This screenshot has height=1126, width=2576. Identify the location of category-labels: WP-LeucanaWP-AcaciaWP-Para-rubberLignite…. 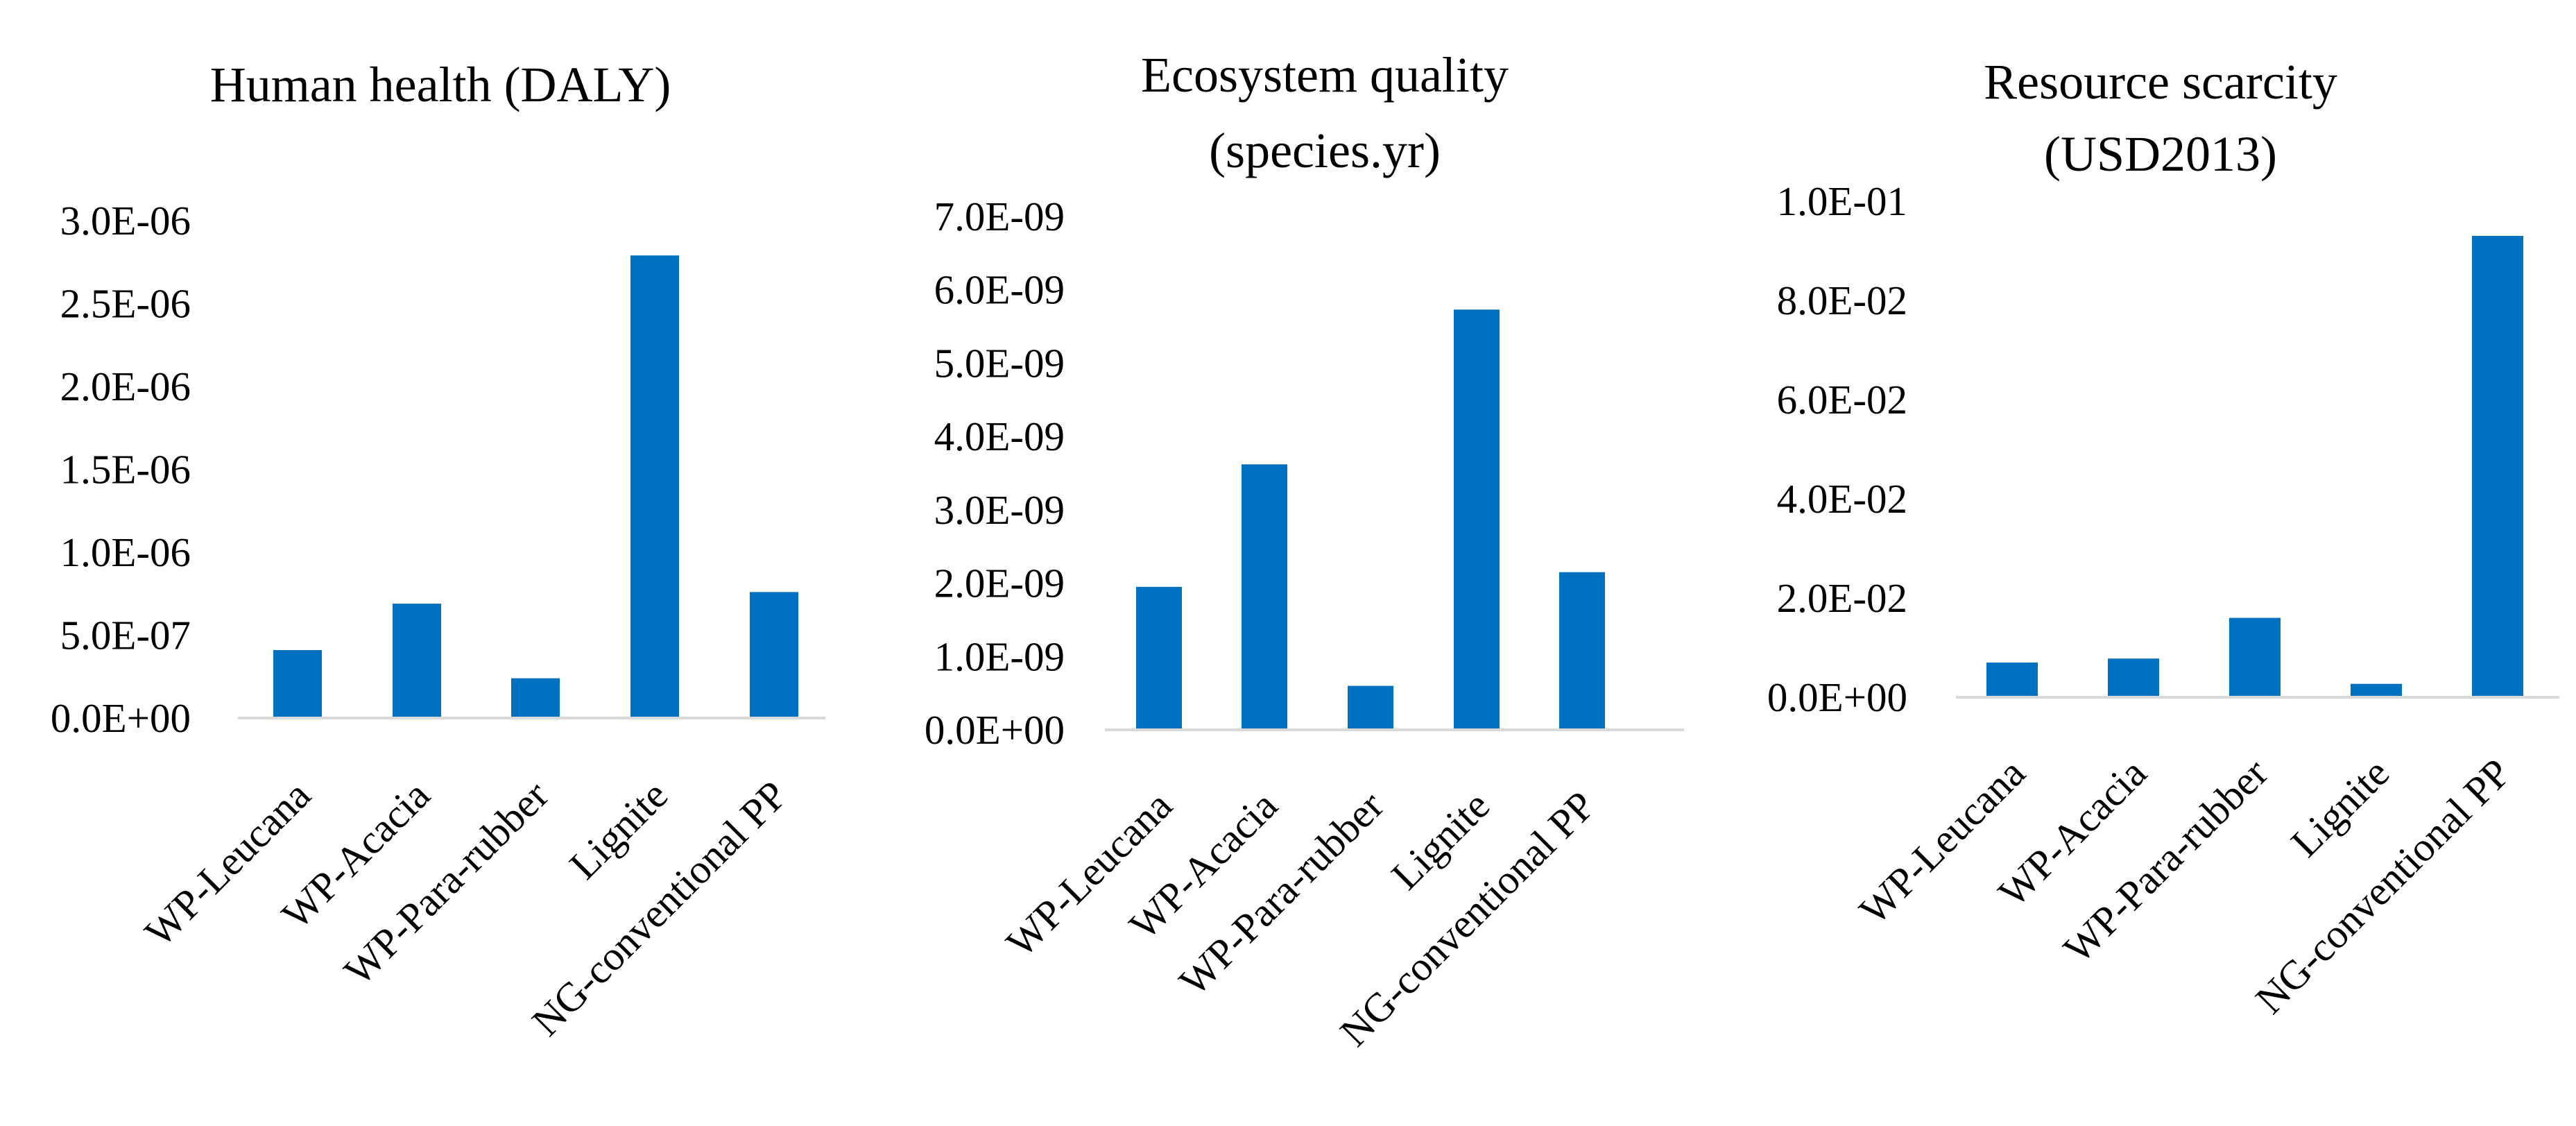
(1300, 919).